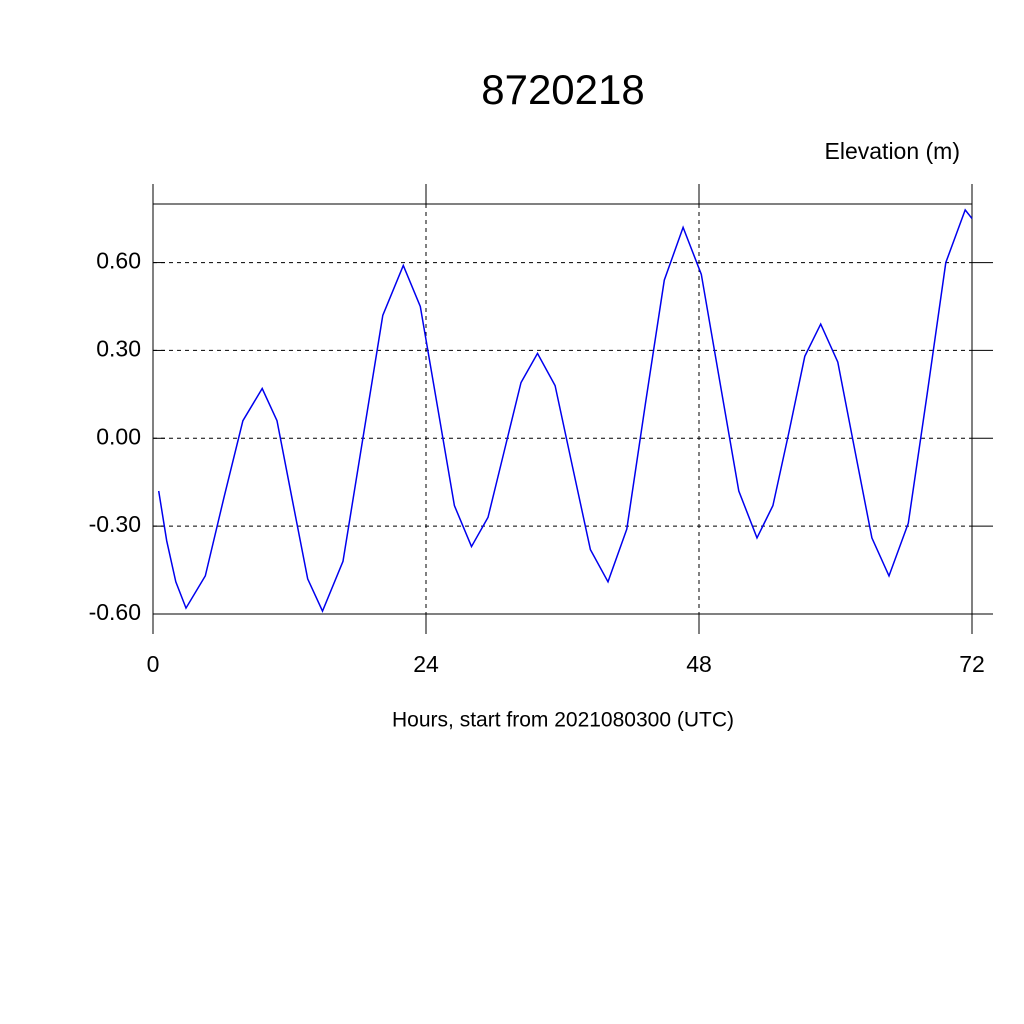 The height and width of the screenshot is (1024, 1024). I want to click on y-tick-label: 0.00, so click(118, 436).